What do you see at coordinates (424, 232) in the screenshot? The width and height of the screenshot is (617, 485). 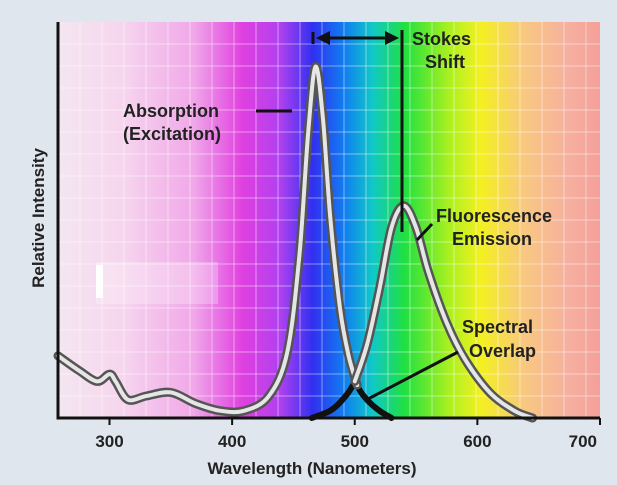 I see `emission-leader` at bounding box center [424, 232].